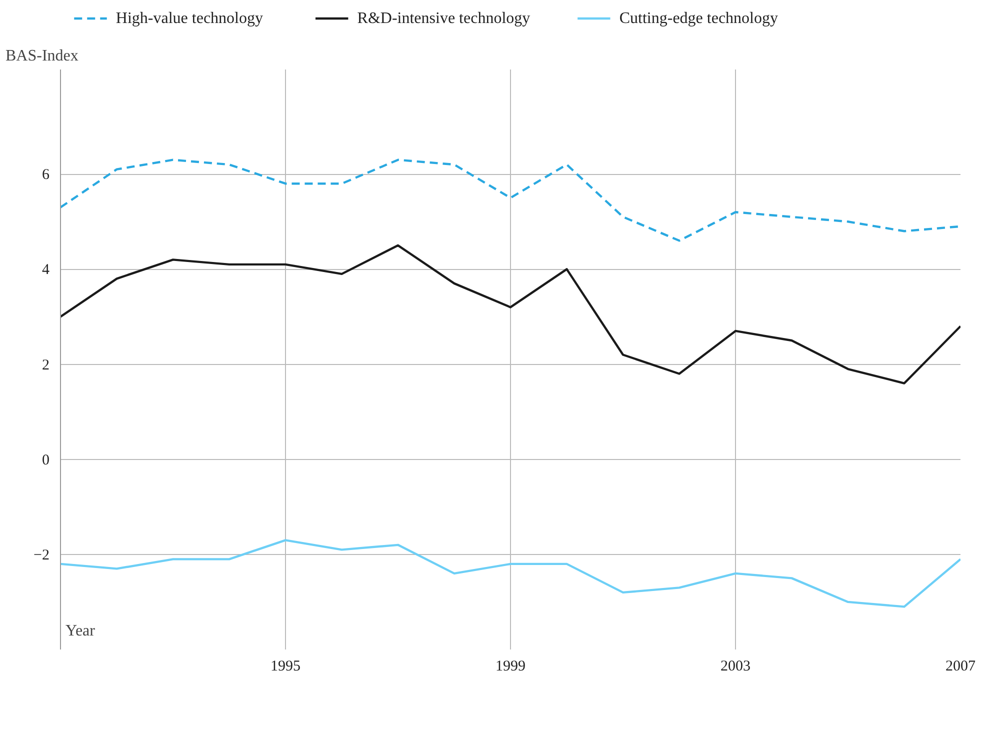  I want to click on x-axis-title: Year, so click(81, 631).